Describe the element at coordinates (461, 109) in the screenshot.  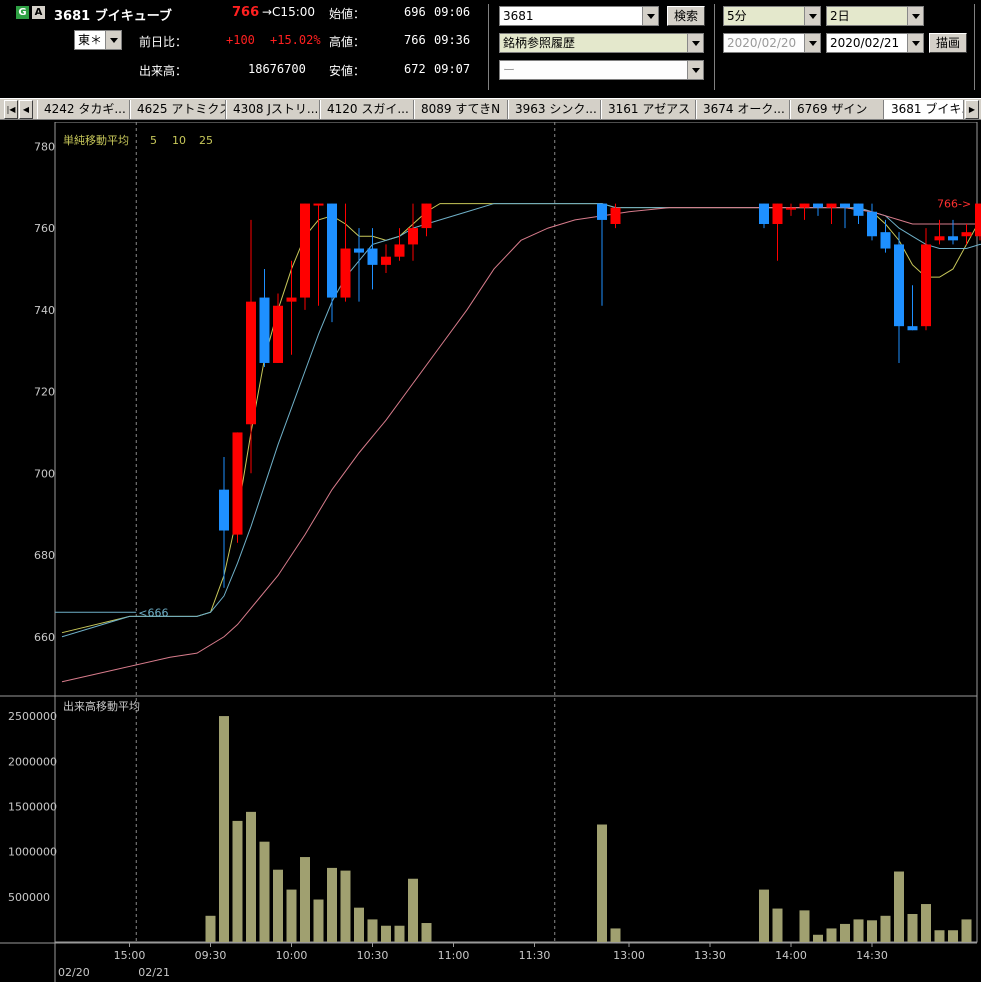
I see `tab-item: 8089 すてきN` at that location.